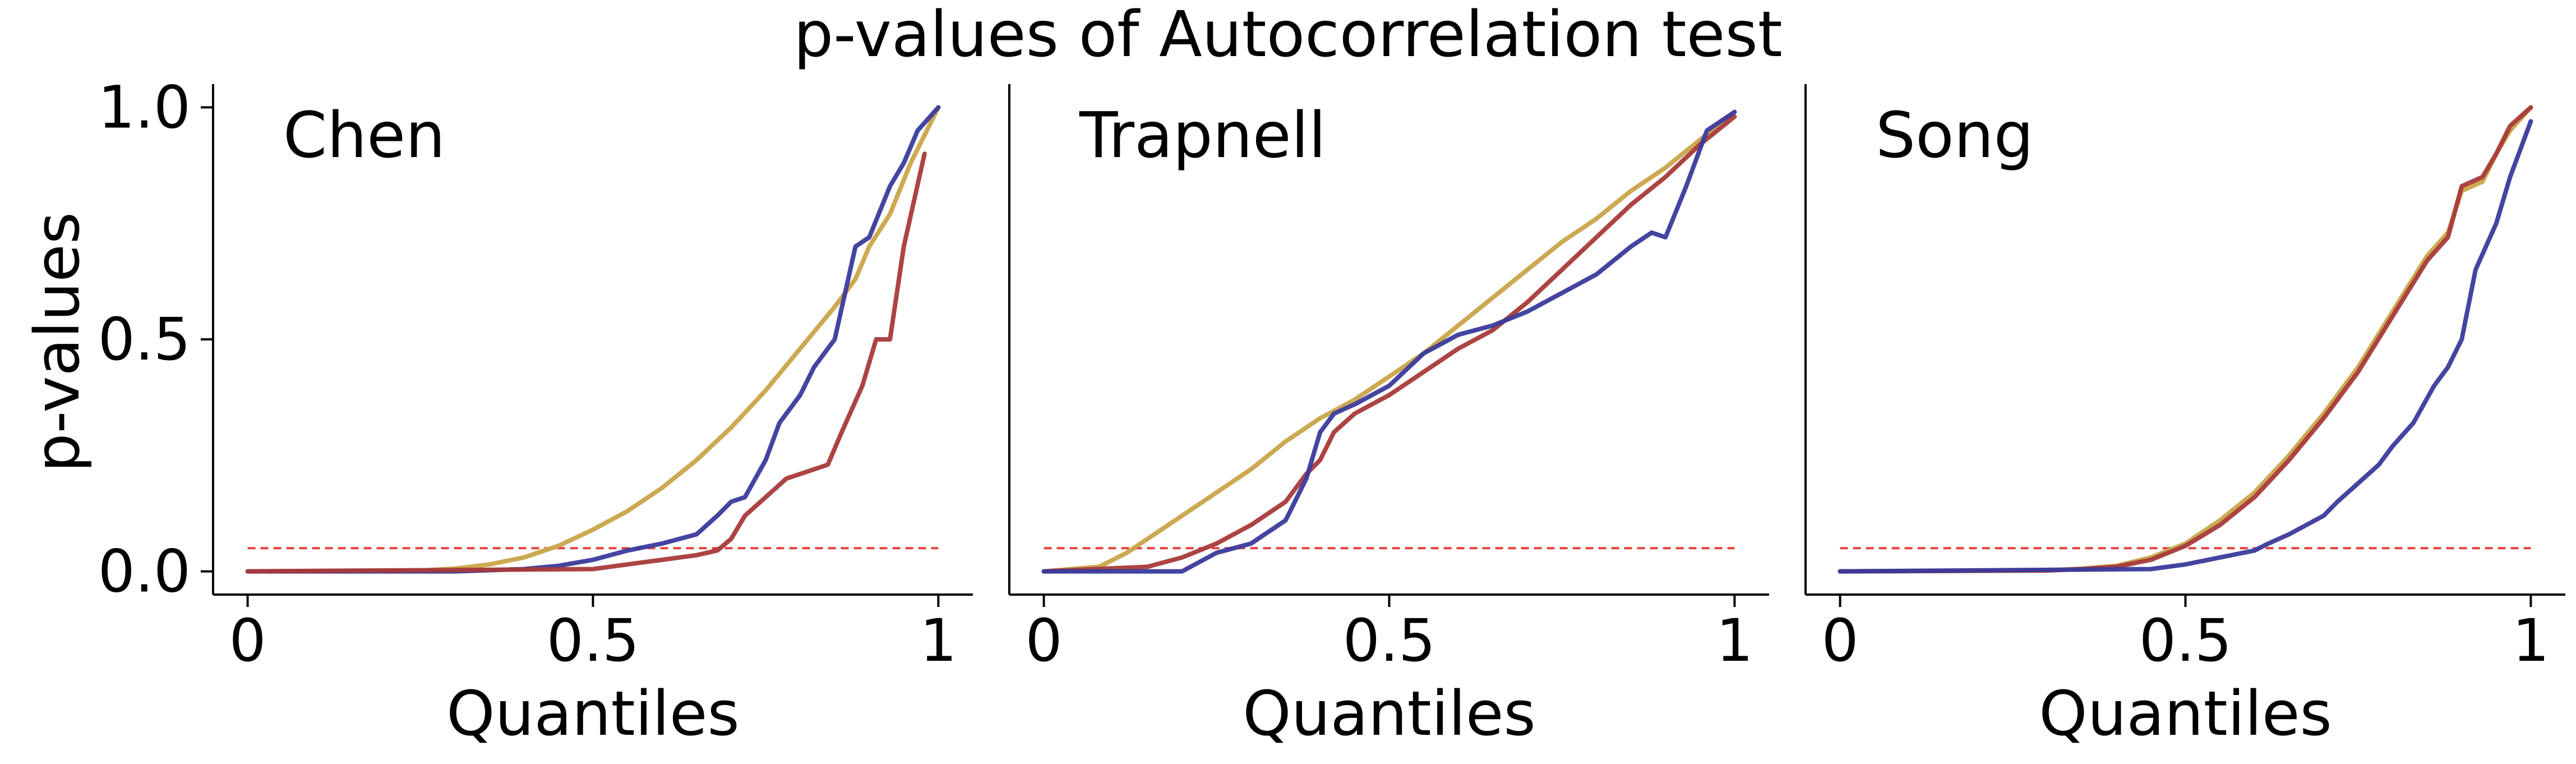 The width and height of the screenshot is (2576, 764). What do you see at coordinates (1955, 135) in the screenshot?
I see `panel-label: Song` at bounding box center [1955, 135].